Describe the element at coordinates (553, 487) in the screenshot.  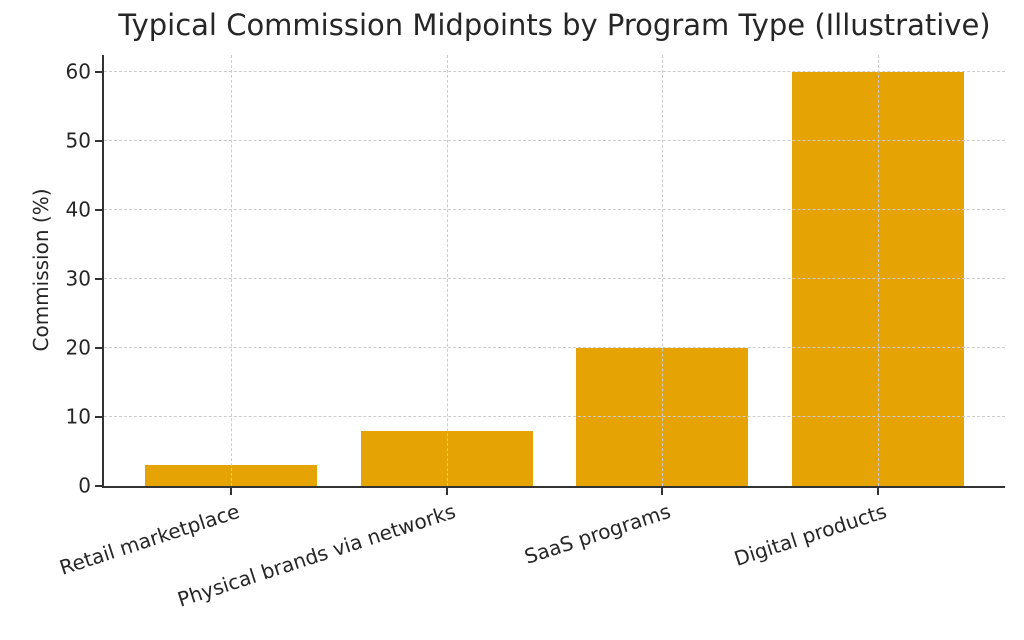
I see `x-axis-spine` at that location.